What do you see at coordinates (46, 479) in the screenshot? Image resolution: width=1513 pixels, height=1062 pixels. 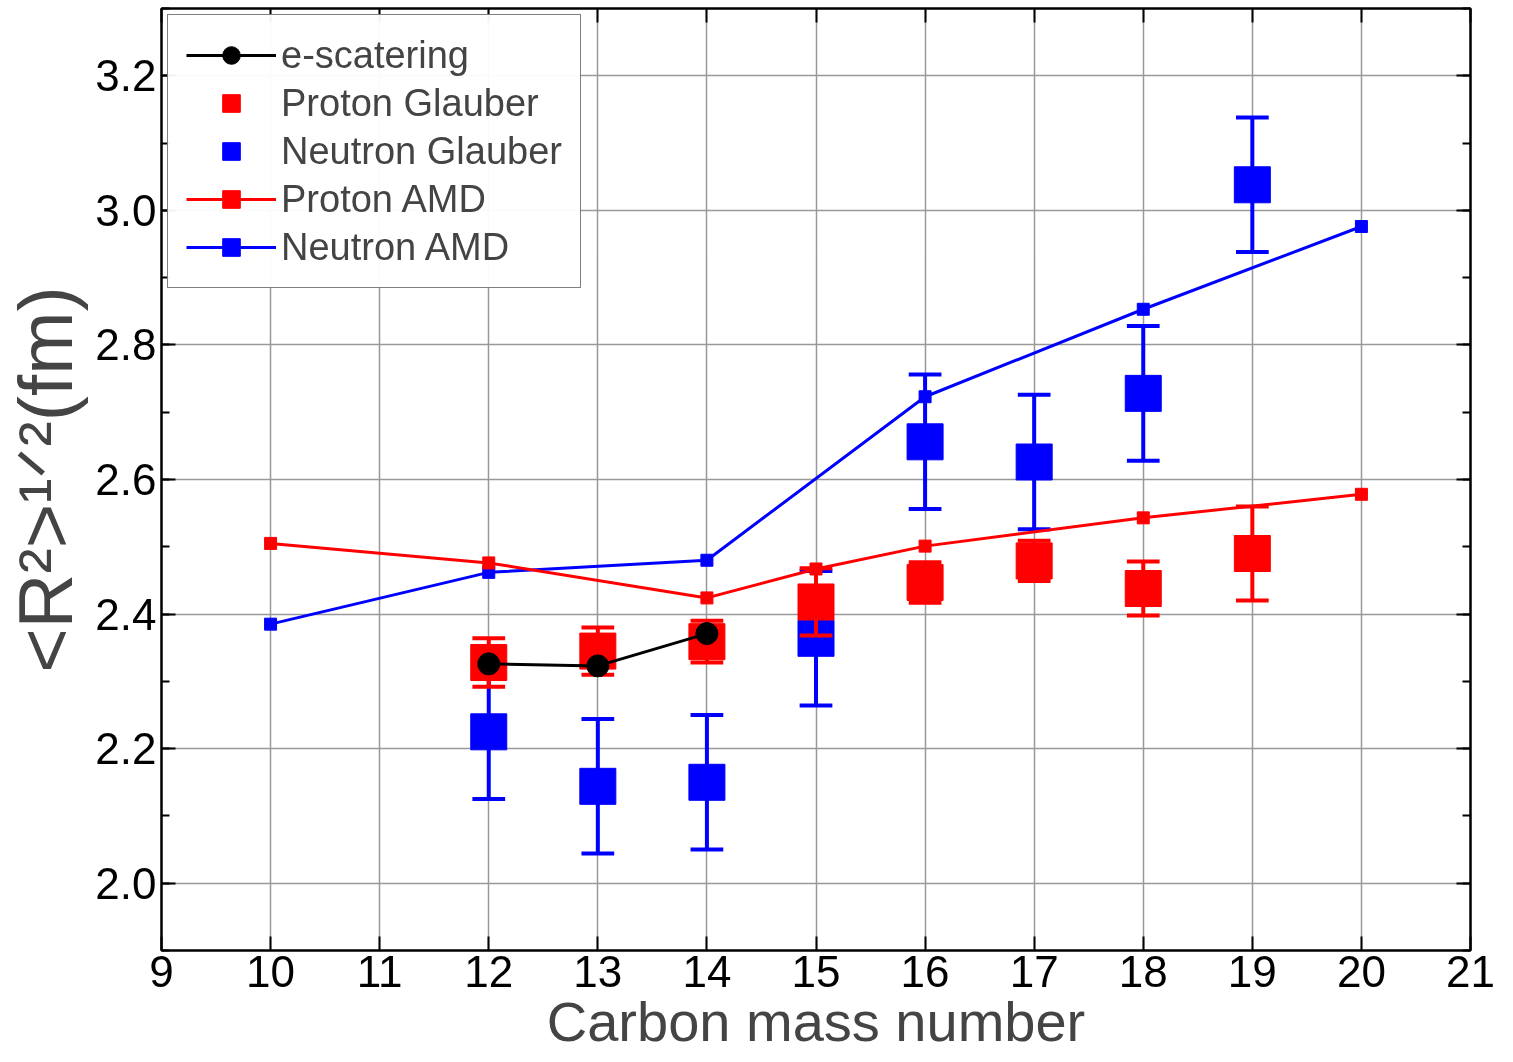 I see `y-axis-title: <R²>¹ᐟ²(fm)` at bounding box center [46, 479].